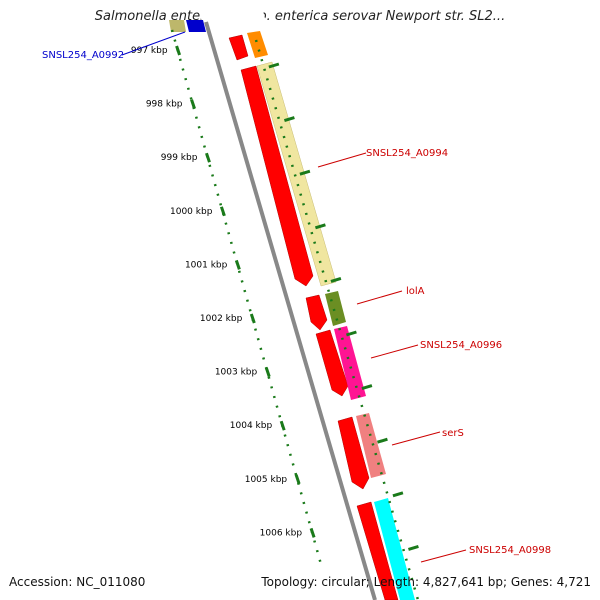 This screenshot has width=600, height=600. I want to click on leader-line-serS, so click(416, 438).